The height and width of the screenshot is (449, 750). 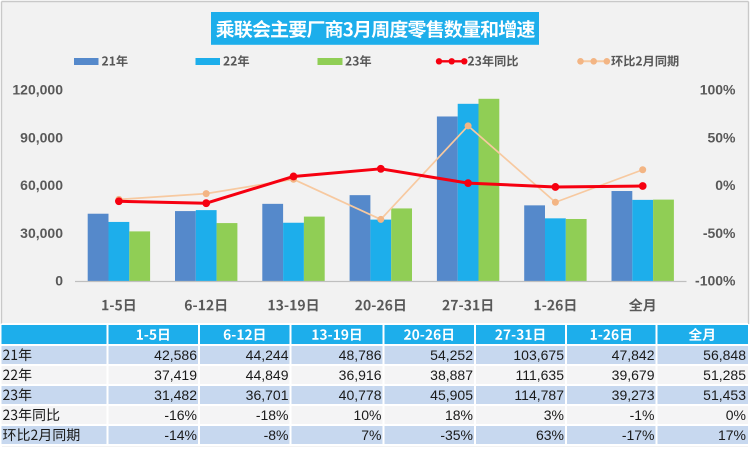 What do you see at coordinates (554, 415) in the screenshot?
I see `svg-text: 3%` at bounding box center [554, 415].